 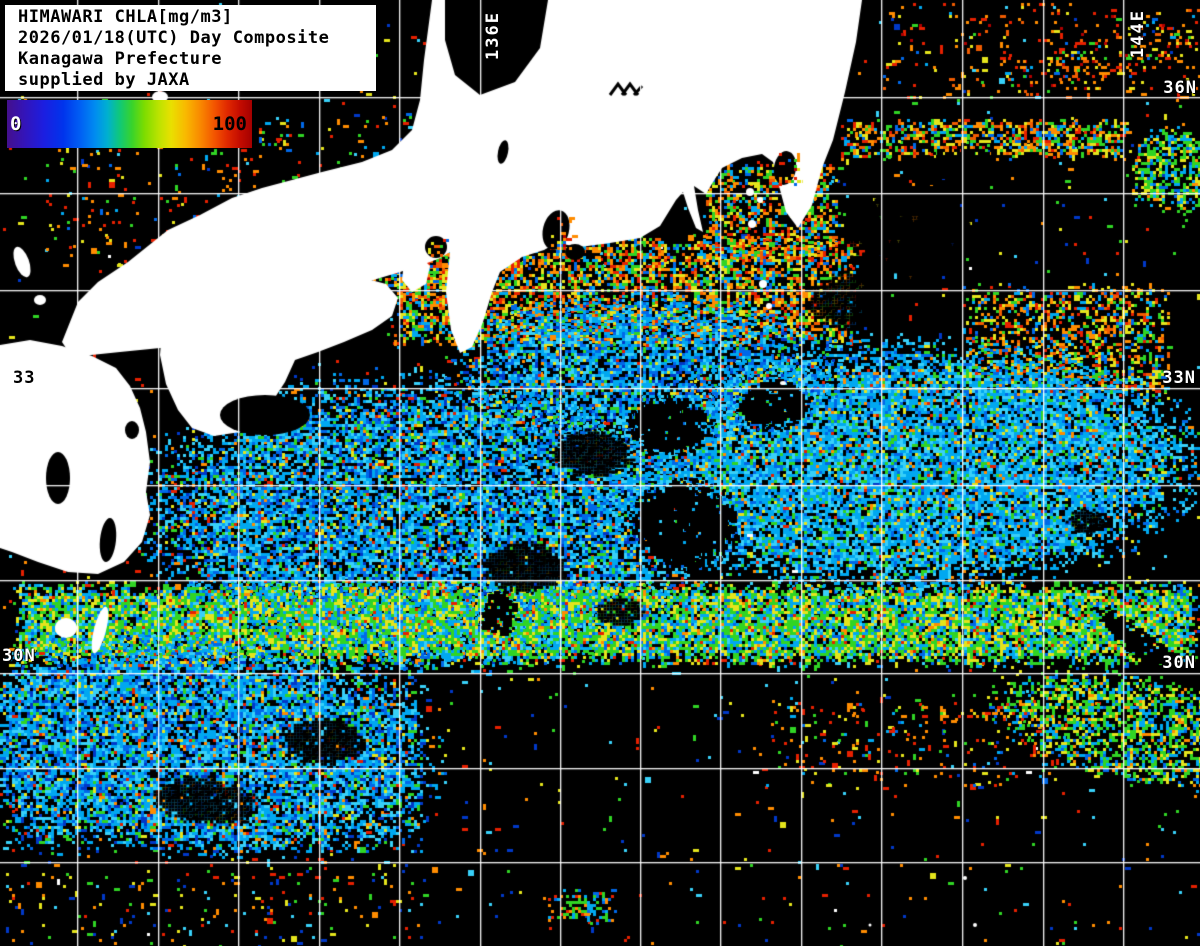 I want to click on lat-label-30n-left: 30N, so click(x=19, y=656).